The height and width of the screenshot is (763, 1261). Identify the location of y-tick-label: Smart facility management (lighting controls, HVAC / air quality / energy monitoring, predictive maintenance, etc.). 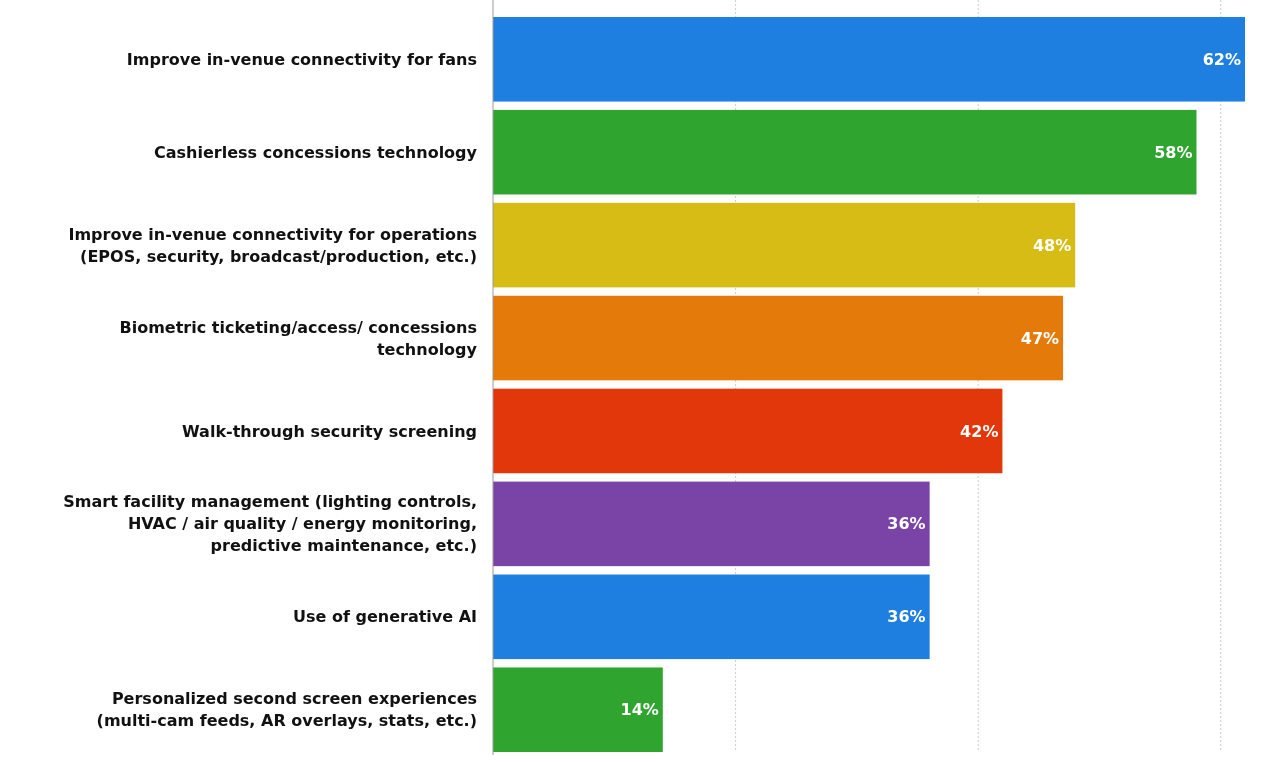
(270, 524).